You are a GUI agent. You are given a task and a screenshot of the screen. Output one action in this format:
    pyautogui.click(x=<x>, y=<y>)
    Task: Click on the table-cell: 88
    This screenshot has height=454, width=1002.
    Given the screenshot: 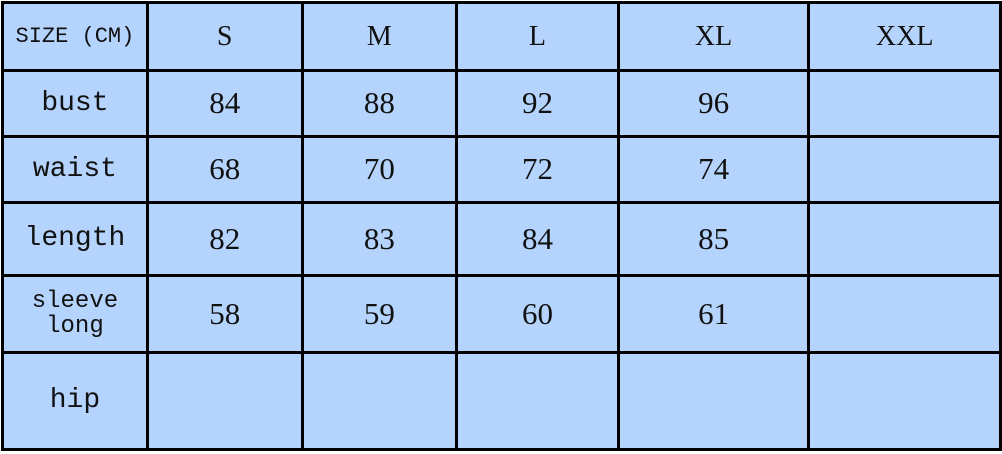 What is the action you would take?
    pyautogui.click(x=379, y=103)
    